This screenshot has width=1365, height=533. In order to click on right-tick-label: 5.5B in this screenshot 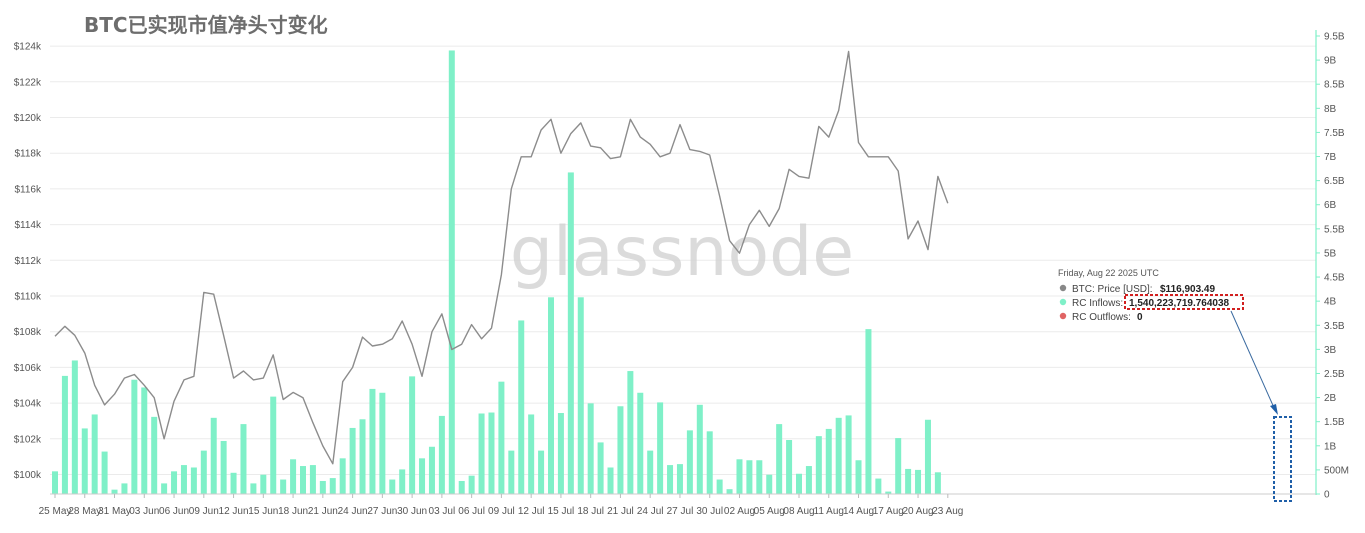, I will do `click(1334, 229)`.